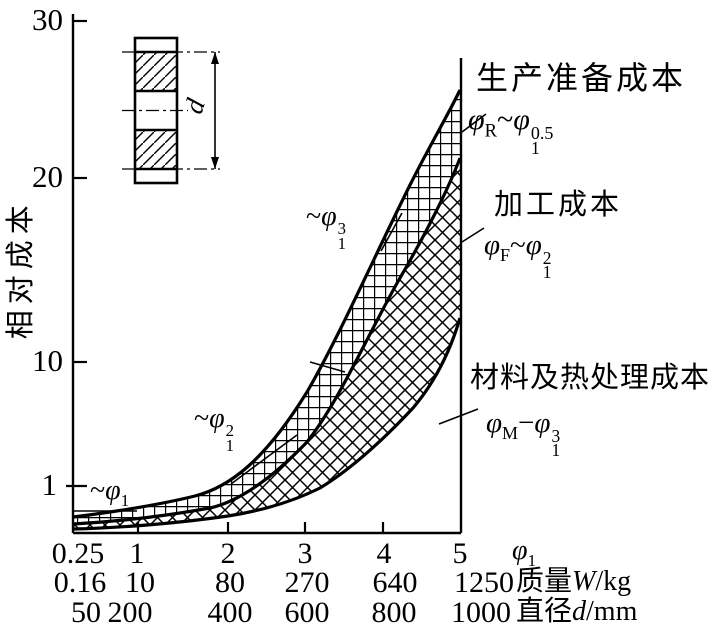  Describe the element at coordinates (484, 582) in the screenshot. I see `x-mass-1250: 1250` at that location.